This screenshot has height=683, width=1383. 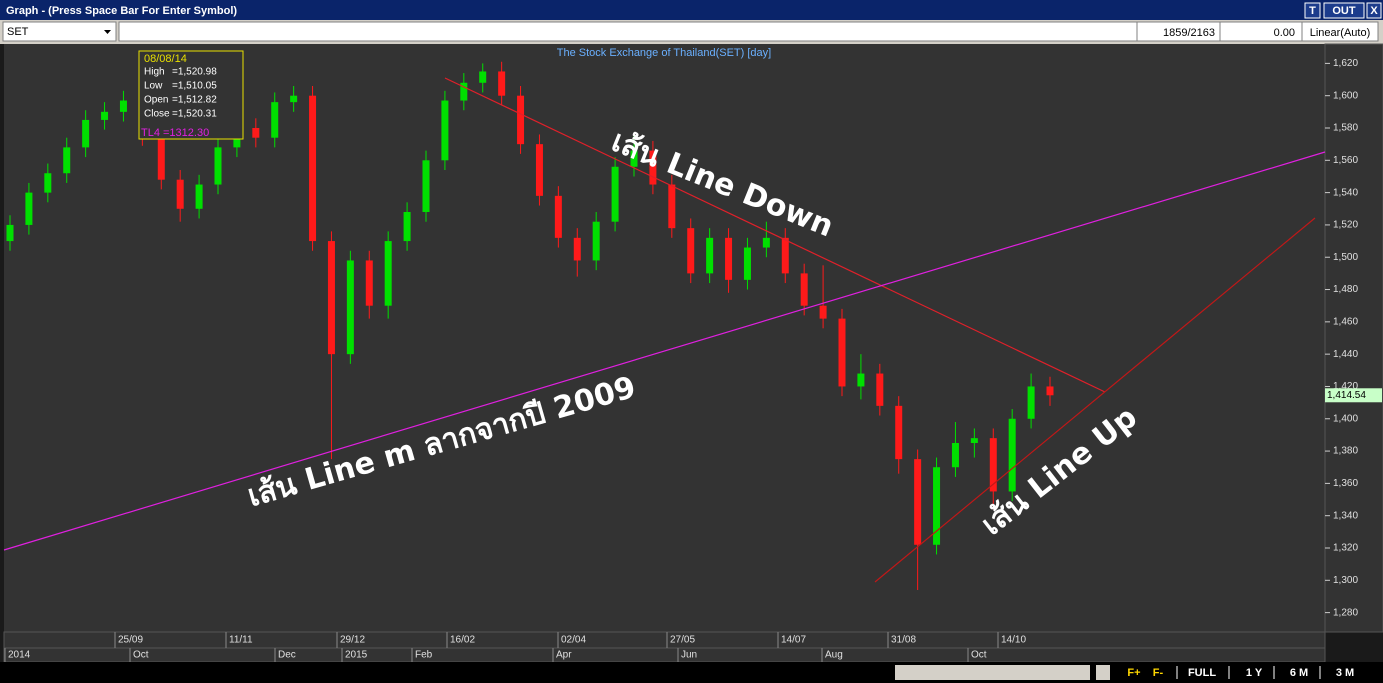 I want to click on y-tick-label: 1,600, so click(x=1345, y=95).